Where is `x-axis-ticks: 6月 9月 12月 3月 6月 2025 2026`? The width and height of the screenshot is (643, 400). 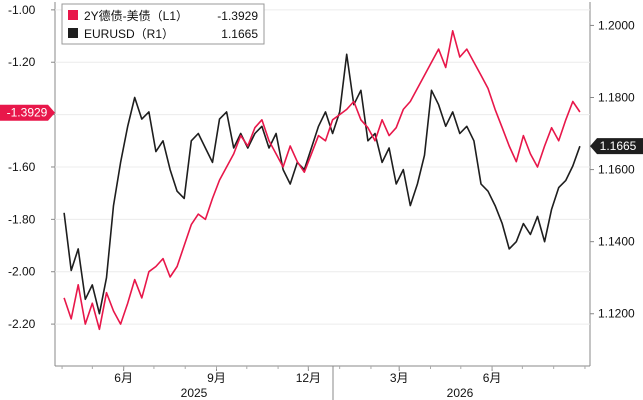 x-axis-ticks: 6月 9月 12月 3月 6月 2025 2026 is located at coordinates (323, 383).